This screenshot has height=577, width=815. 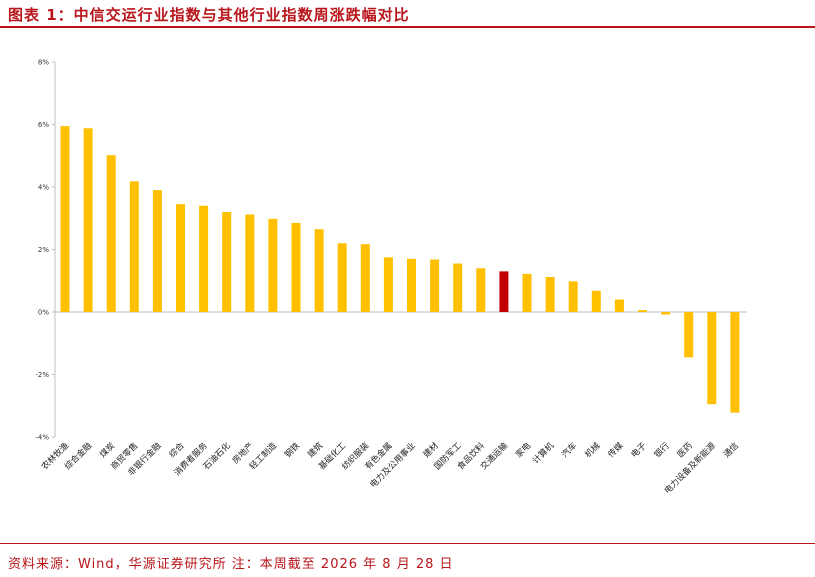 What do you see at coordinates (662, 450) in the screenshot?
I see `x-tick-label: 银行` at bounding box center [662, 450].